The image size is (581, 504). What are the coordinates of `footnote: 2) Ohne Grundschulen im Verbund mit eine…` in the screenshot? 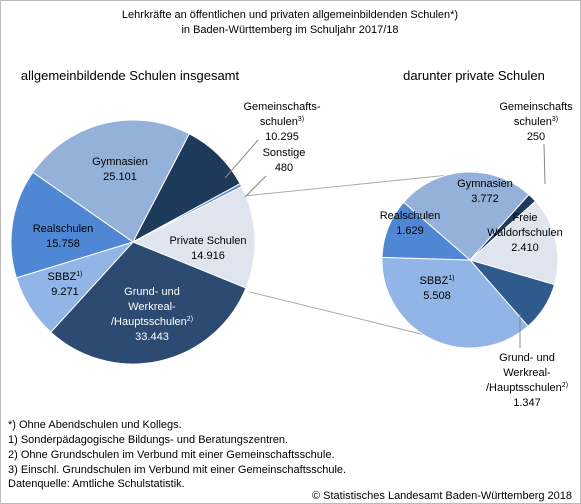 It's located at (171, 455).